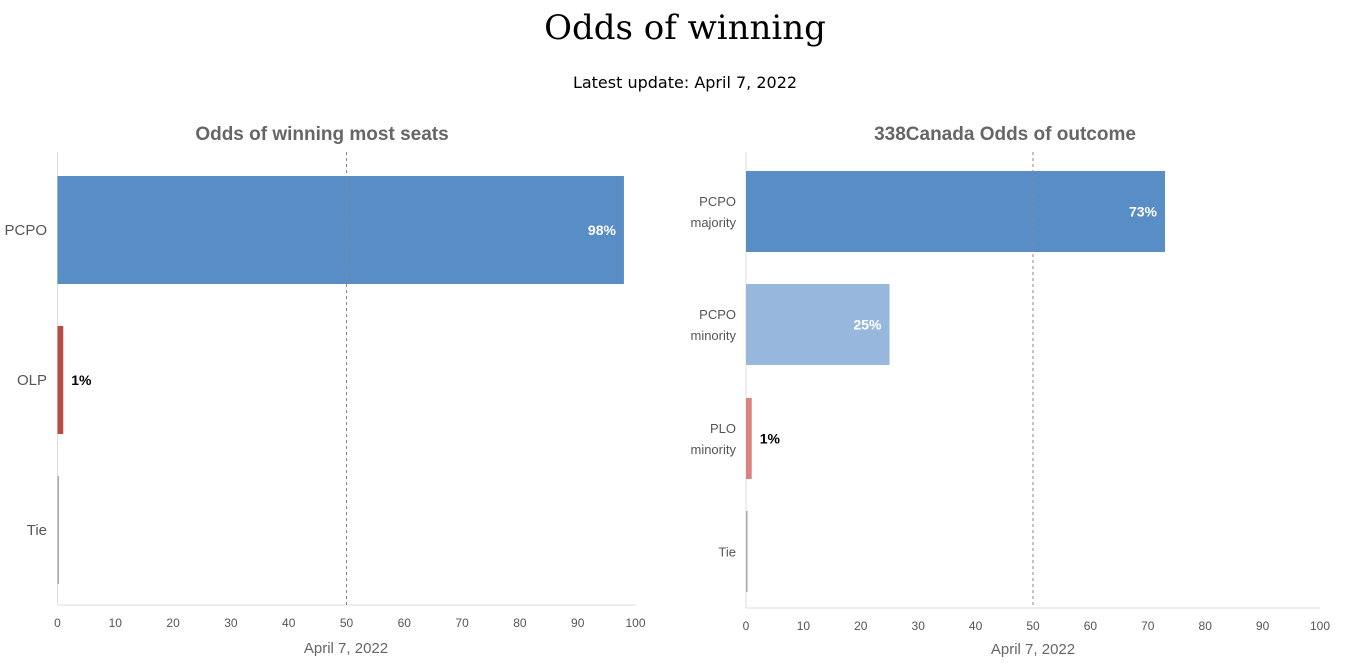 The height and width of the screenshot is (668, 1370). Describe the element at coordinates (1005, 134) in the screenshot. I see `chart-title: 338Canada Odds of outcome` at that location.